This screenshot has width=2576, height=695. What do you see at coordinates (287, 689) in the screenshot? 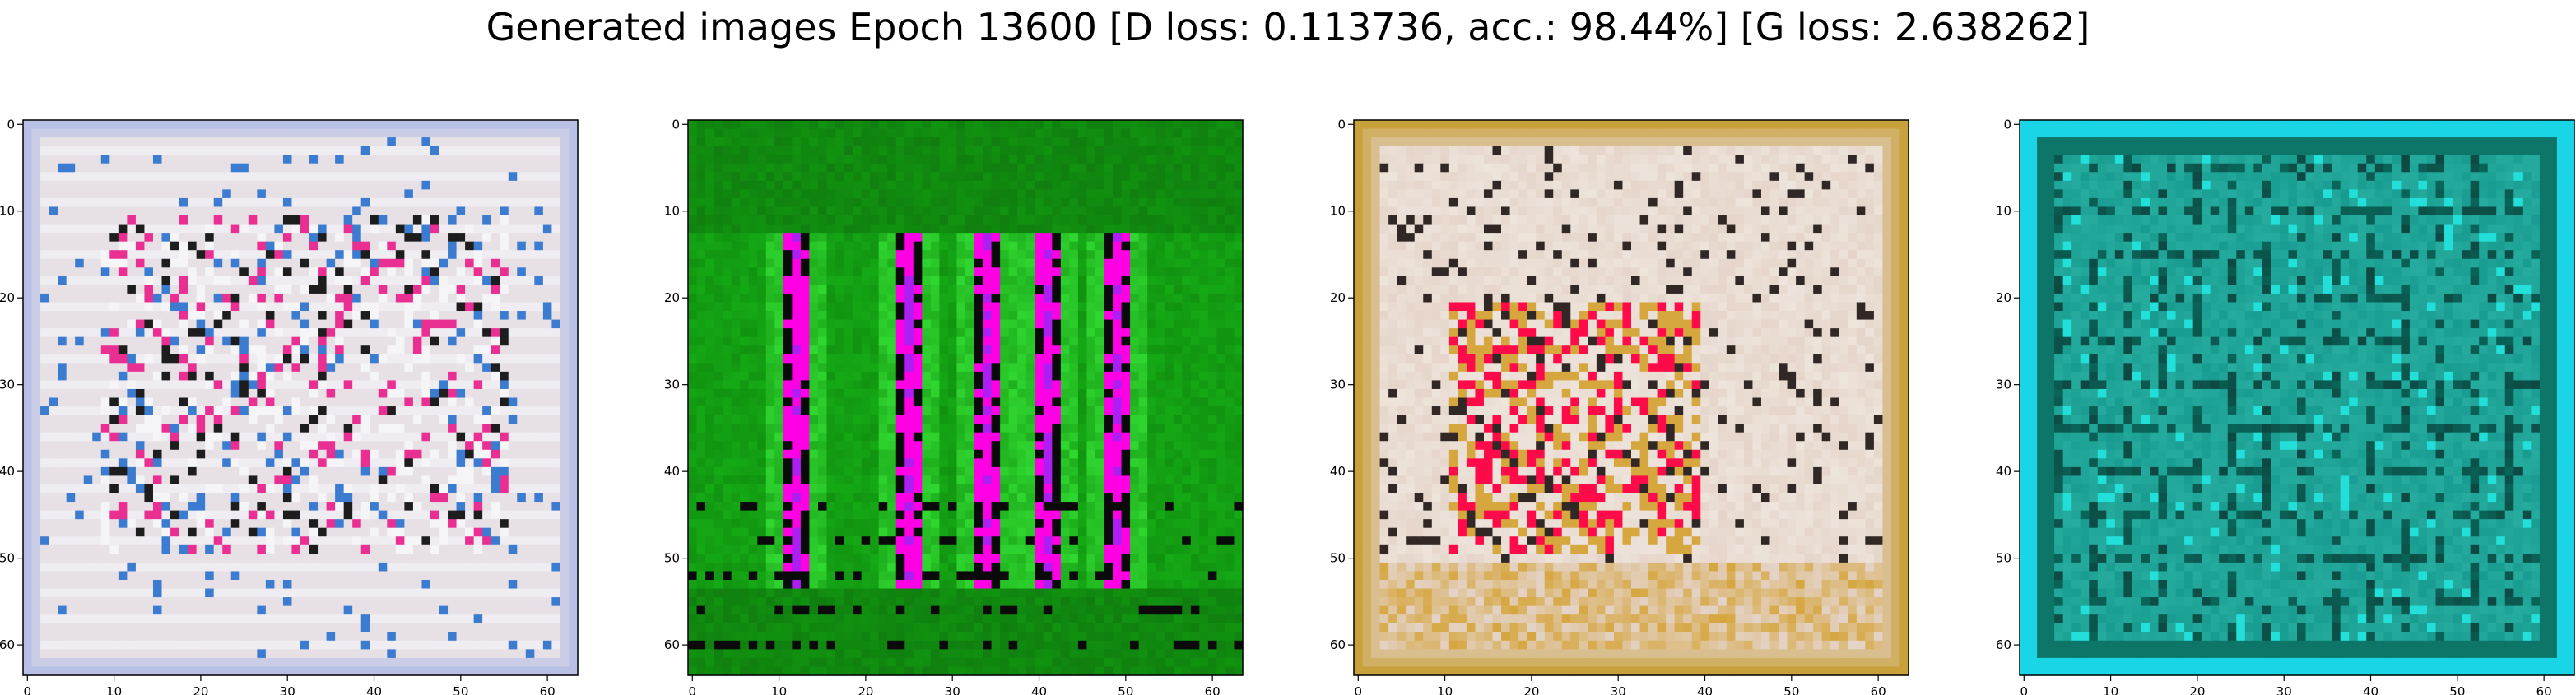
I see `x-tick-label: 30` at bounding box center [287, 689].